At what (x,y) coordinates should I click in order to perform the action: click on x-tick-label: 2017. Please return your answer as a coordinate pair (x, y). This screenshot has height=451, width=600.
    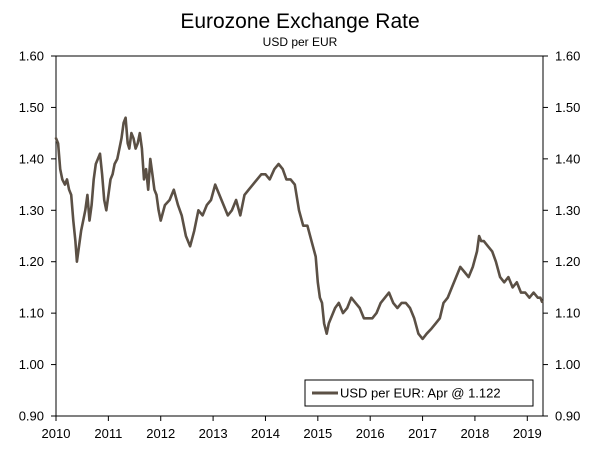
    Looking at the image, I should click on (422, 433).